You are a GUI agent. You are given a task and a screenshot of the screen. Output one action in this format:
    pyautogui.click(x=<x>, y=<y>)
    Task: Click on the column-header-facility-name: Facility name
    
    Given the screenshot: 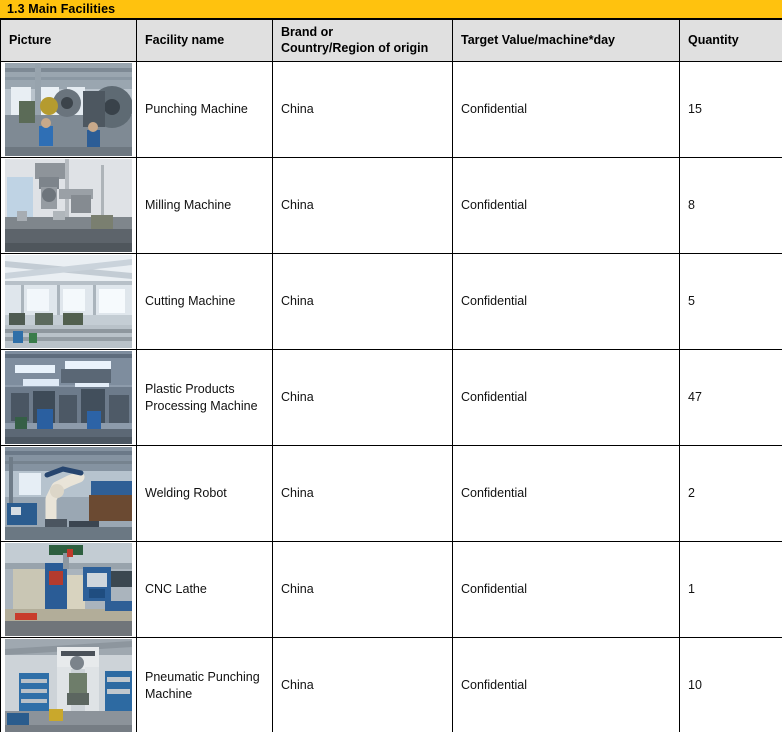 What is the action you would take?
    pyautogui.click(x=204, y=40)
    